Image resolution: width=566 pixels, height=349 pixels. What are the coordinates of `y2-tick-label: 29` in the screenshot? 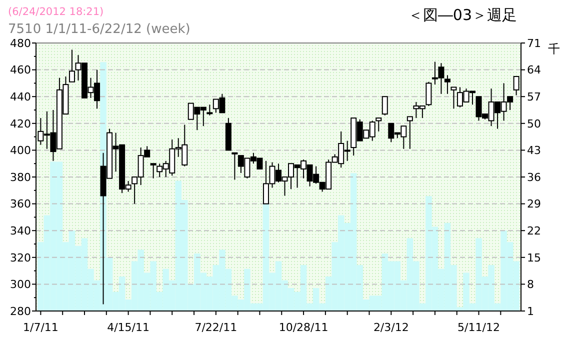 It's located at (534, 204).